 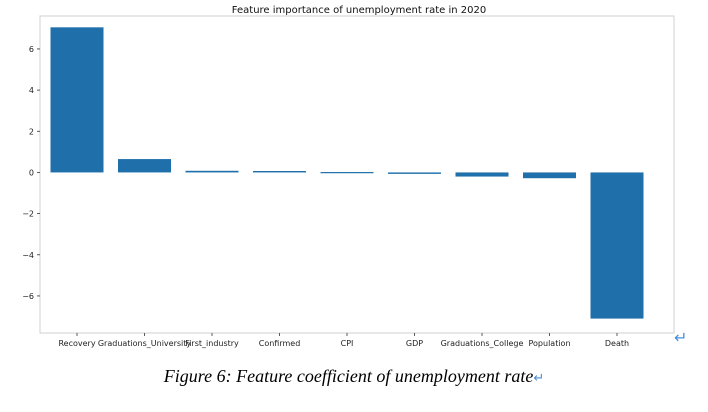 What do you see at coordinates (549, 175) in the screenshot?
I see `bar-population` at bounding box center [549, 175].